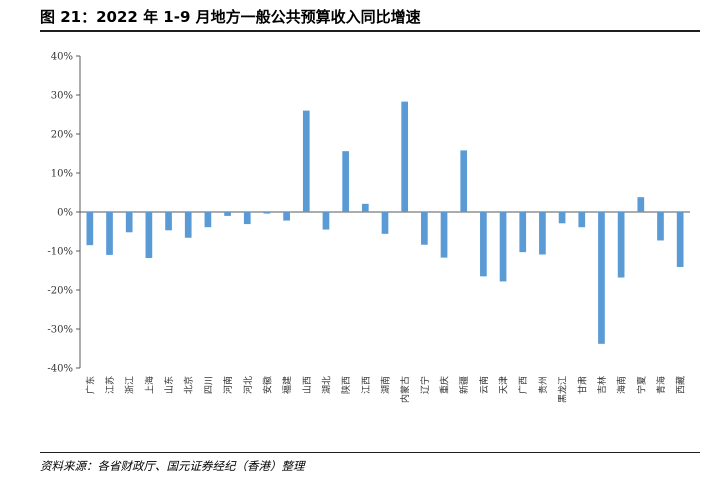 The width and height of the screenshot is (725, 482). I want to click on x-category-label: 河南, so click(228, 385).